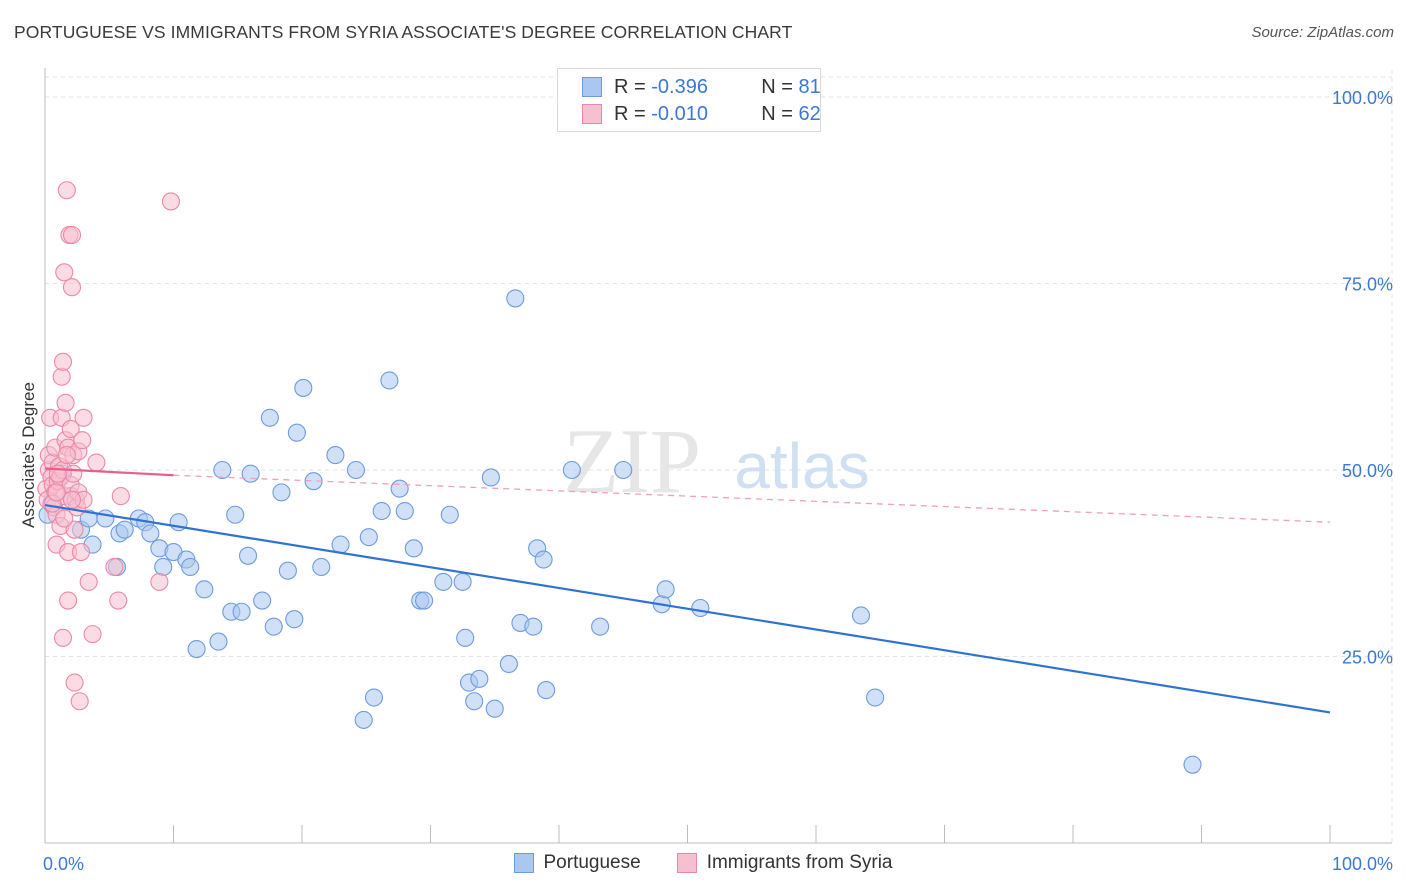  Describe the element at coordinates (63, 864) in the screenshot. I see `x-tick-label: 0.0%` at that location.